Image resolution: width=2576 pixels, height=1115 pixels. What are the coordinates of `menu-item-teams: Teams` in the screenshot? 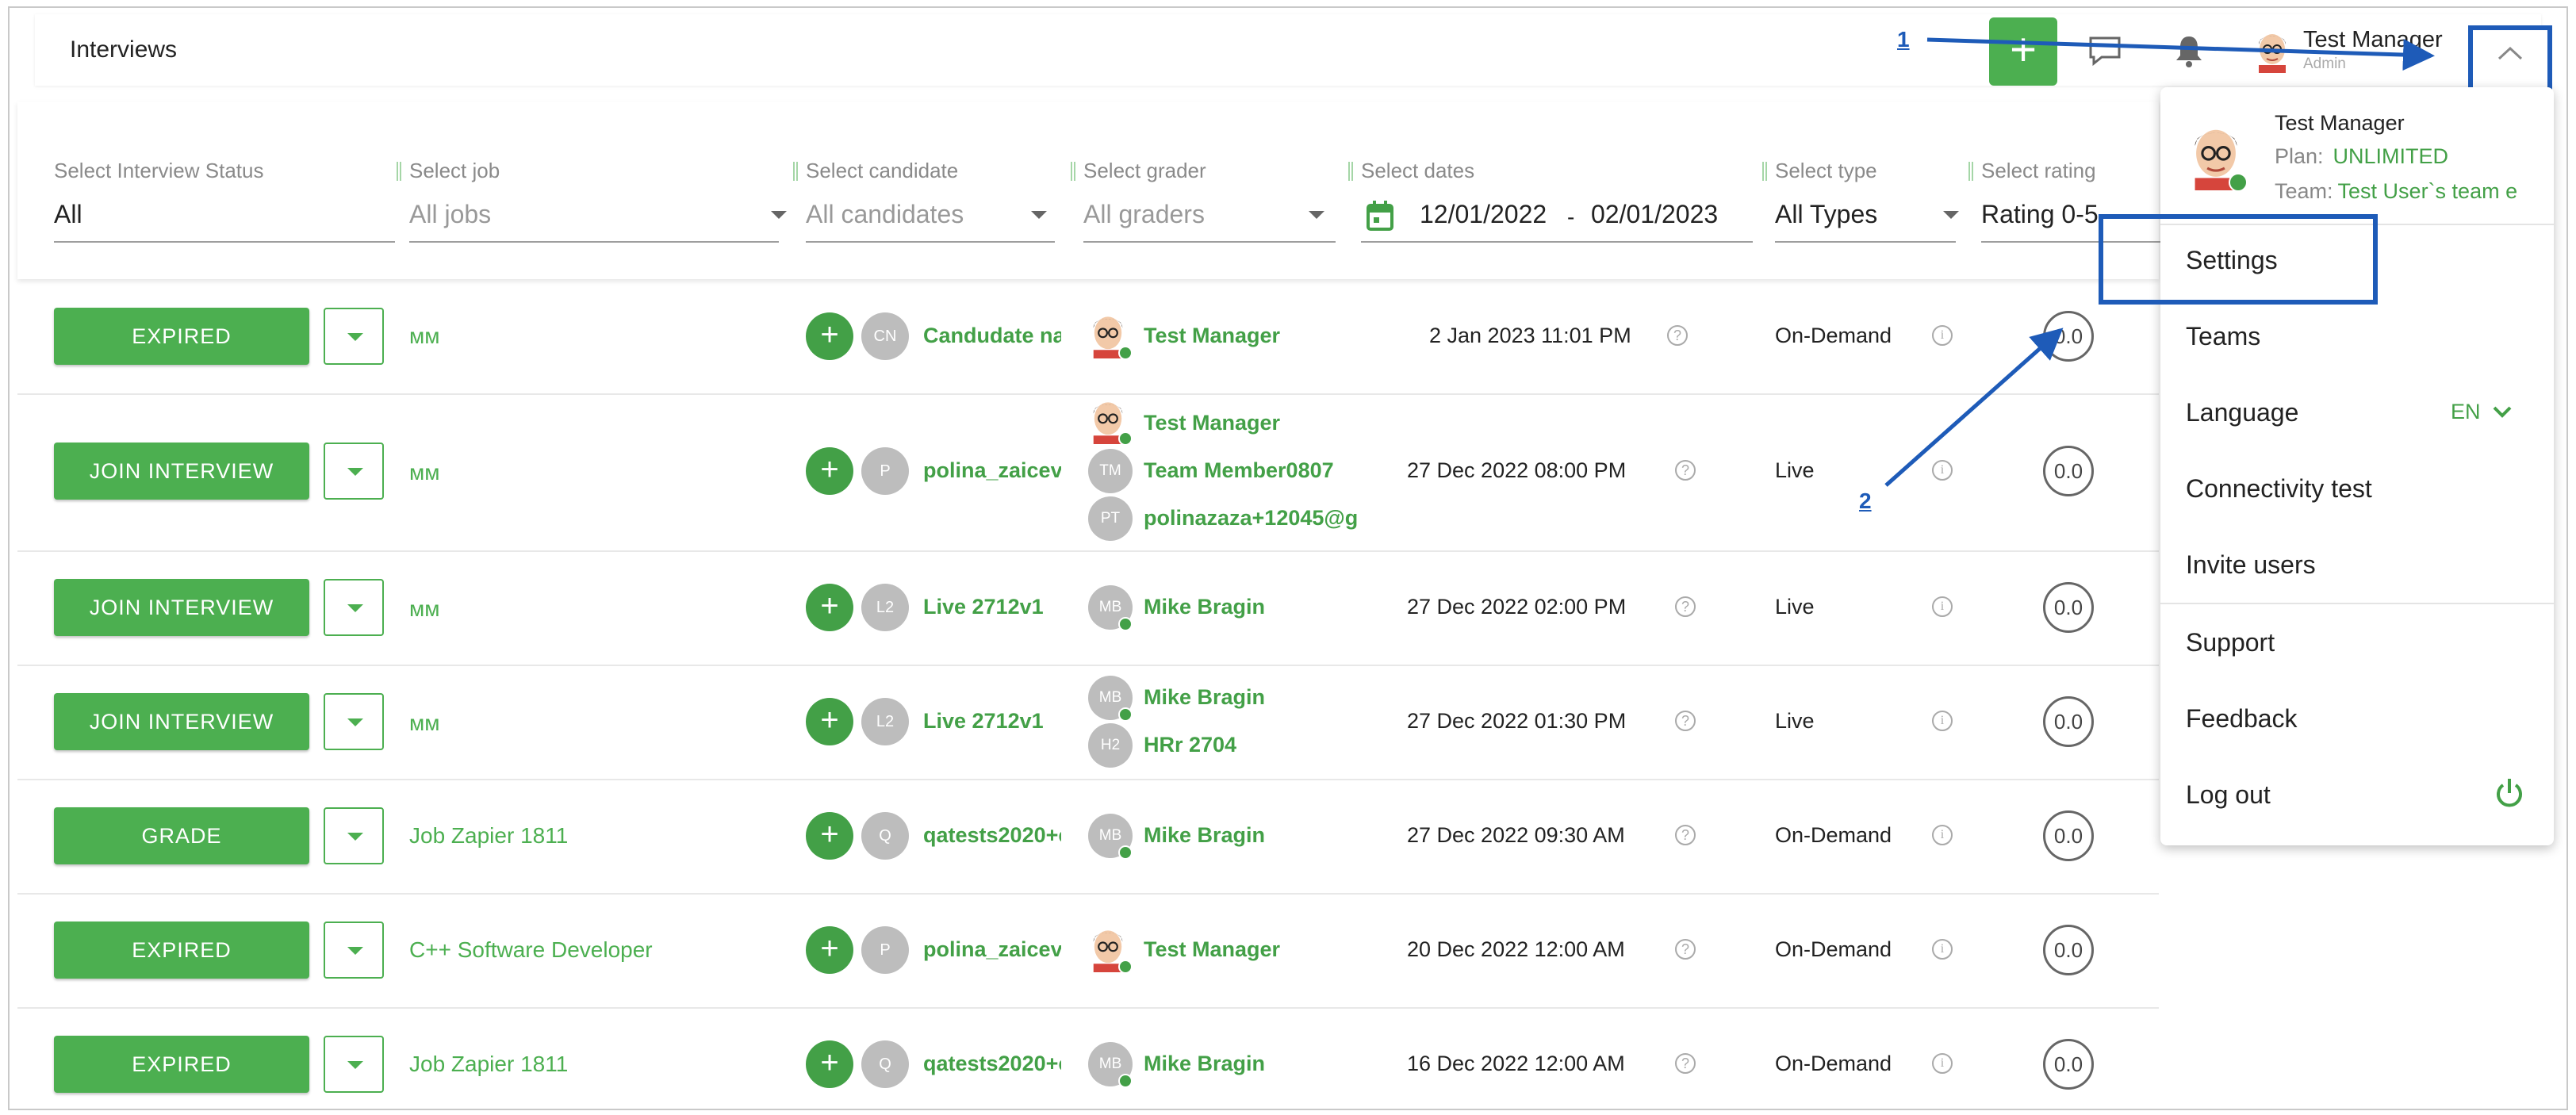 It's located at (2223, 336).